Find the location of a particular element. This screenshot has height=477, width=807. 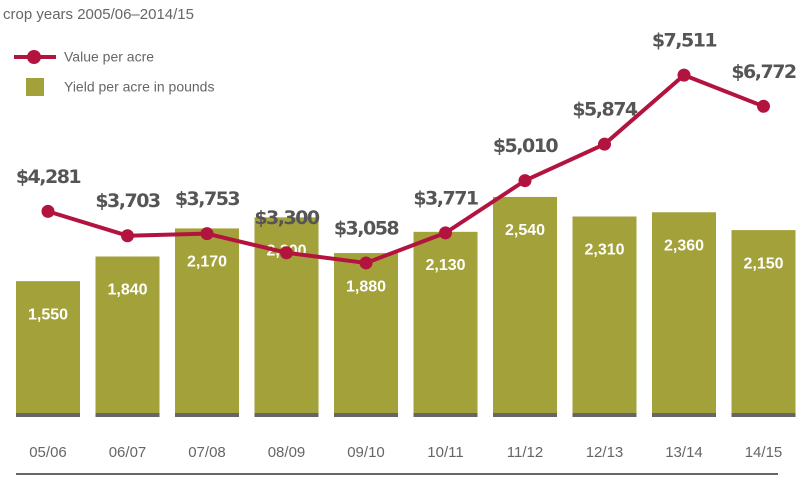

x-tick-label: 08/09 is located at coordinates (287, 452).